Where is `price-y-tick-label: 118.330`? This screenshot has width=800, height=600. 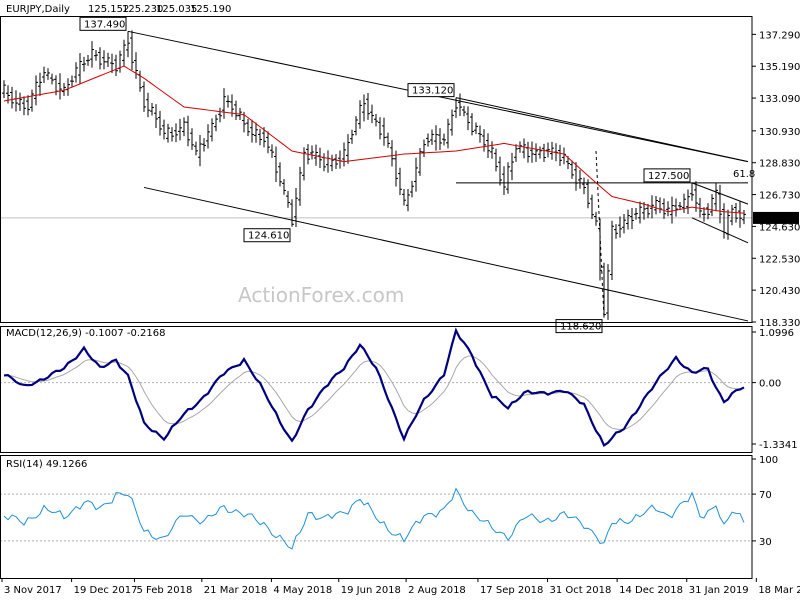 price-y-tick-label: 118.330 is located at coordinates (779, 323).